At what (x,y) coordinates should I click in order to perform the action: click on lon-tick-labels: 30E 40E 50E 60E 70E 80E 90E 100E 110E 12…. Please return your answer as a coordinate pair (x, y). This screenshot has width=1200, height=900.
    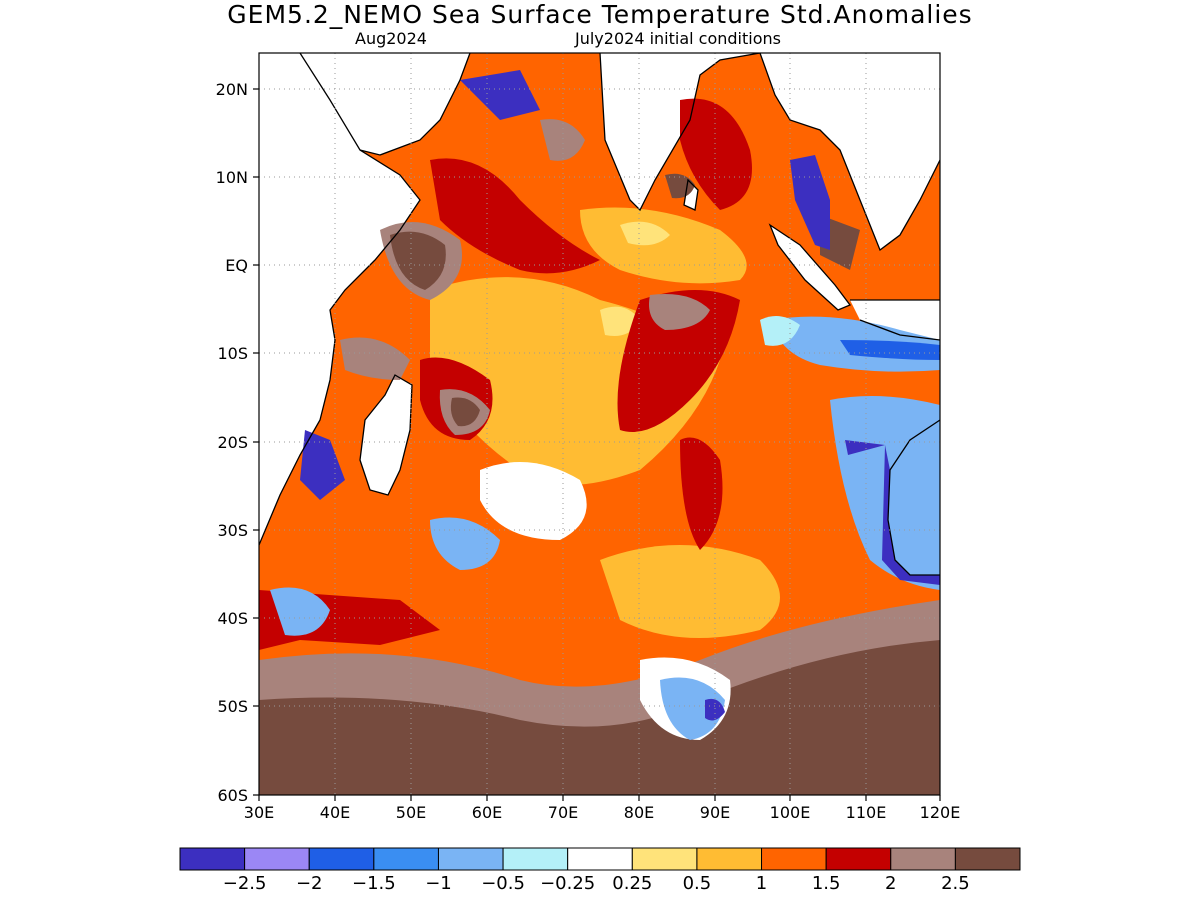
    Looking at the image, I should click on (602, 812).